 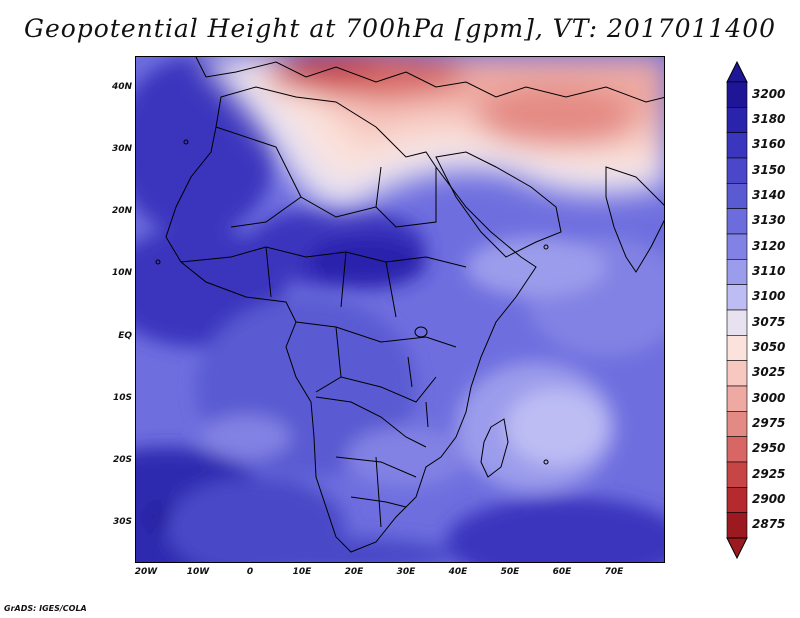 What do you see at coordinates (429, 80) in the screenshot?
I see `europe-coastline` at bounding box center [429, 80].